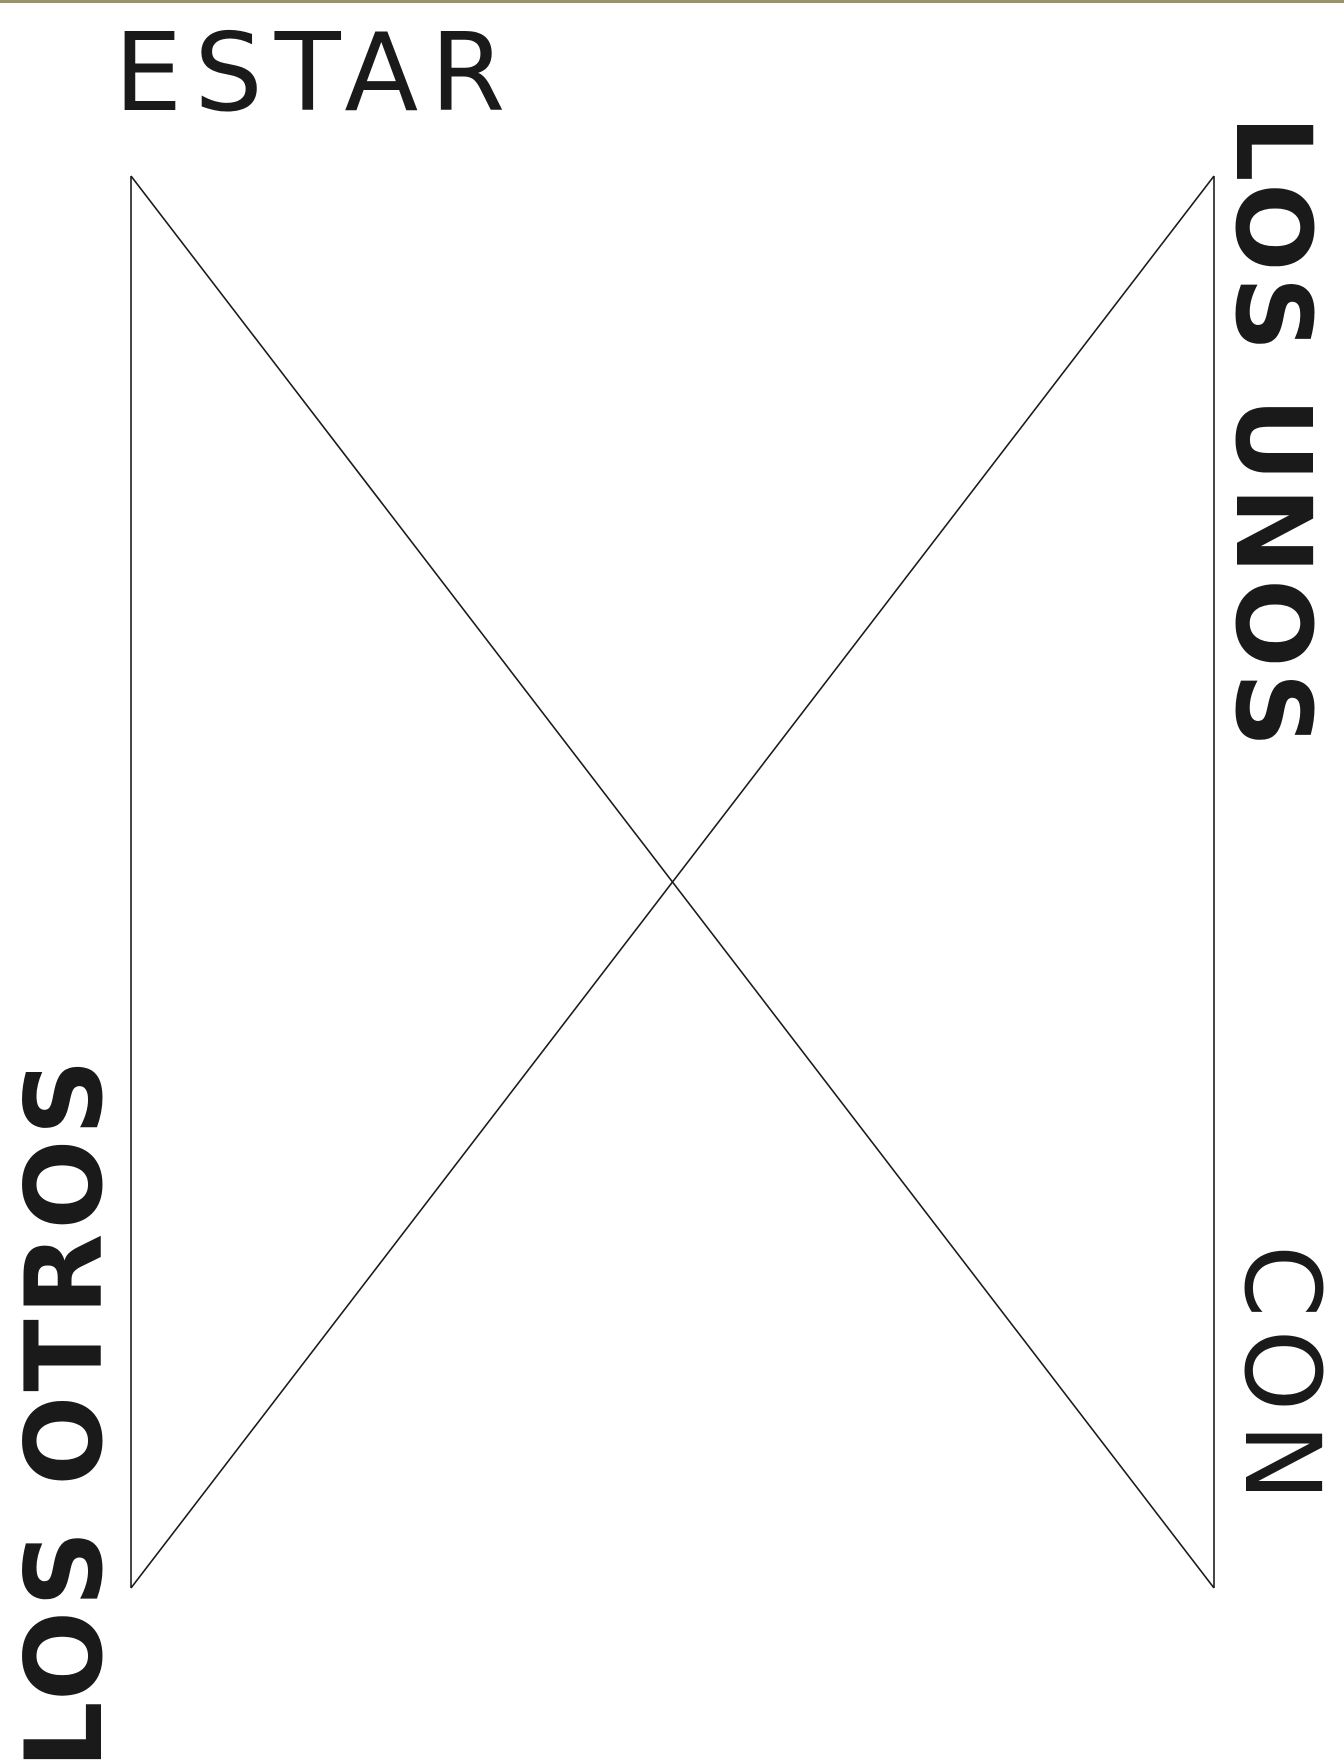  Describe the element at coordinates (316, 73) in the screenshot. I see `word-estar: ESTAR` at that location.